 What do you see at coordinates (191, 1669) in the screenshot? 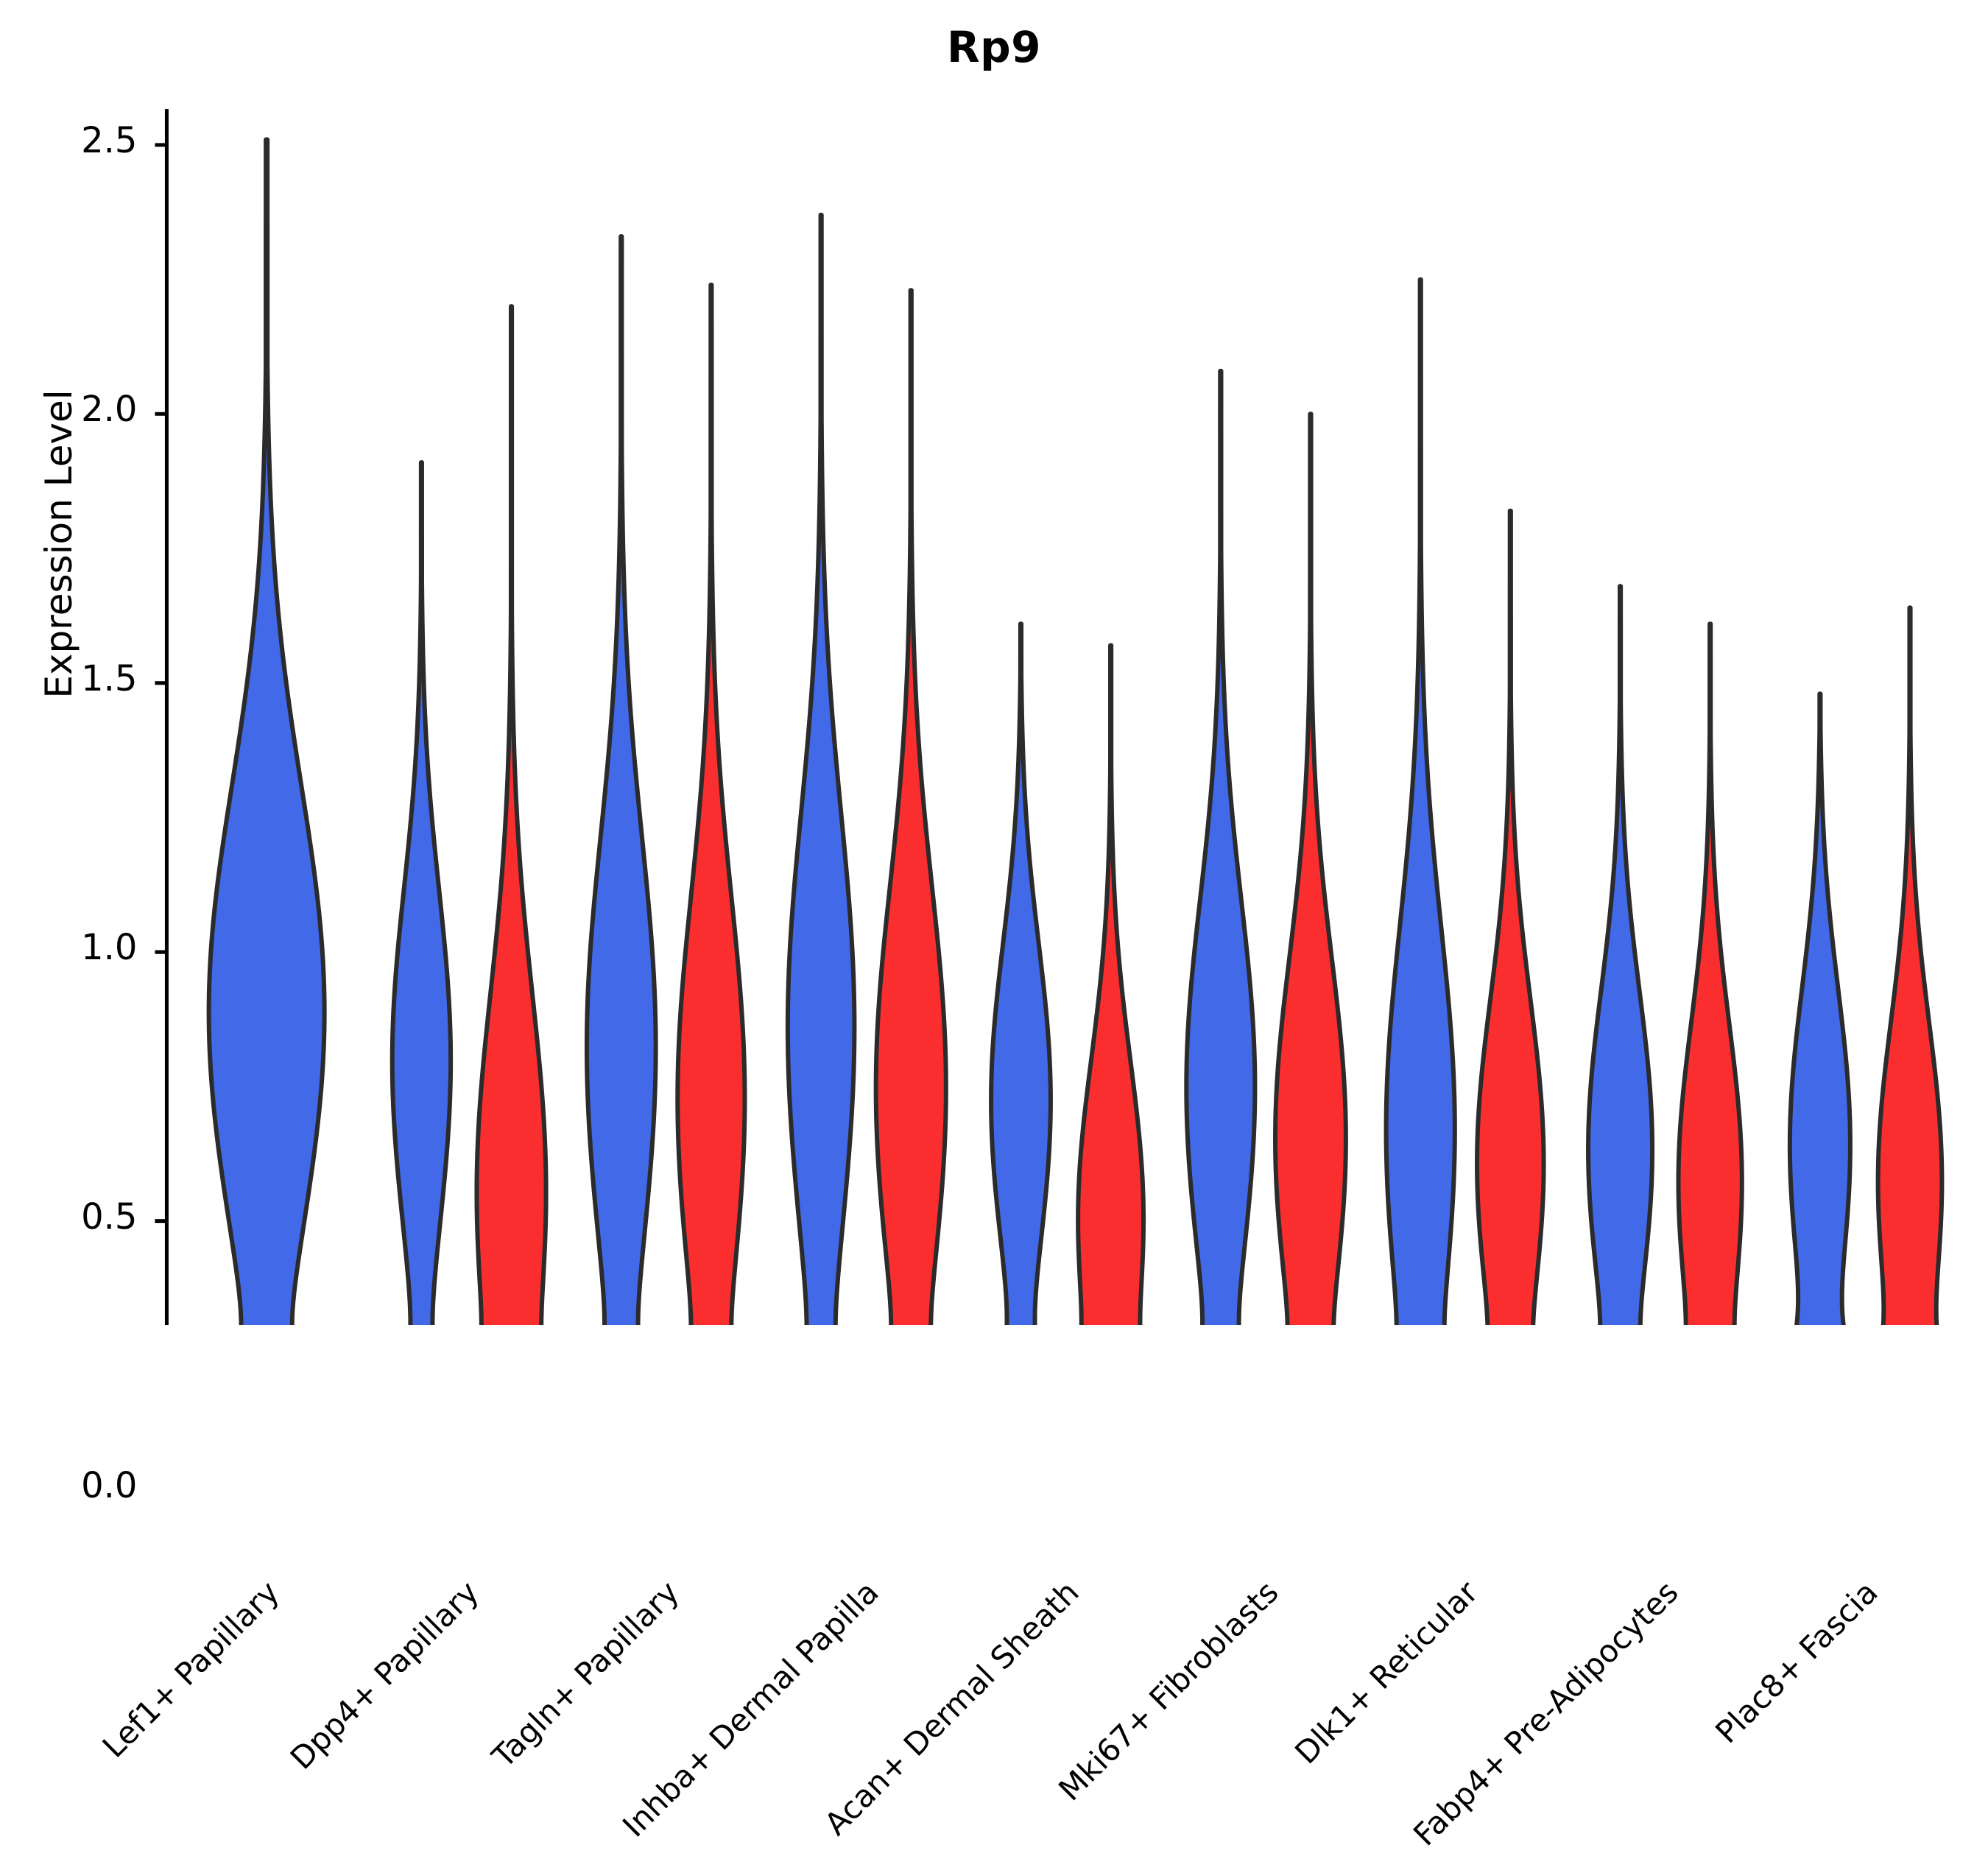
I see `x-tick-label: Lef1+ Papillary` at bounding box center [191, 1669].